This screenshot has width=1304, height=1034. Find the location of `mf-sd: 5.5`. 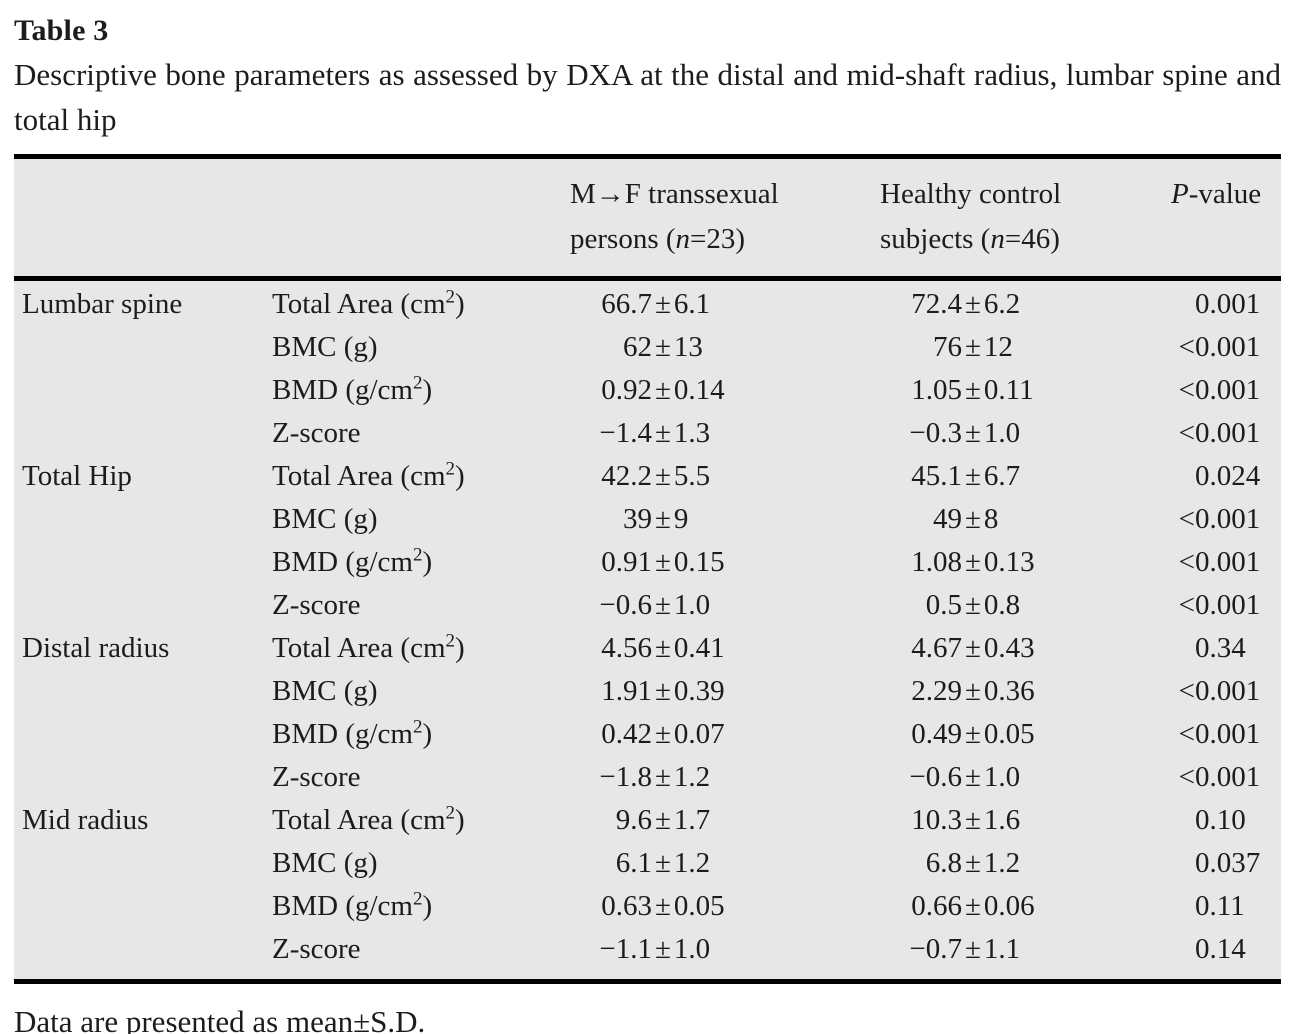

mf-sd: 5.5 is located at coordinates (692, 476).